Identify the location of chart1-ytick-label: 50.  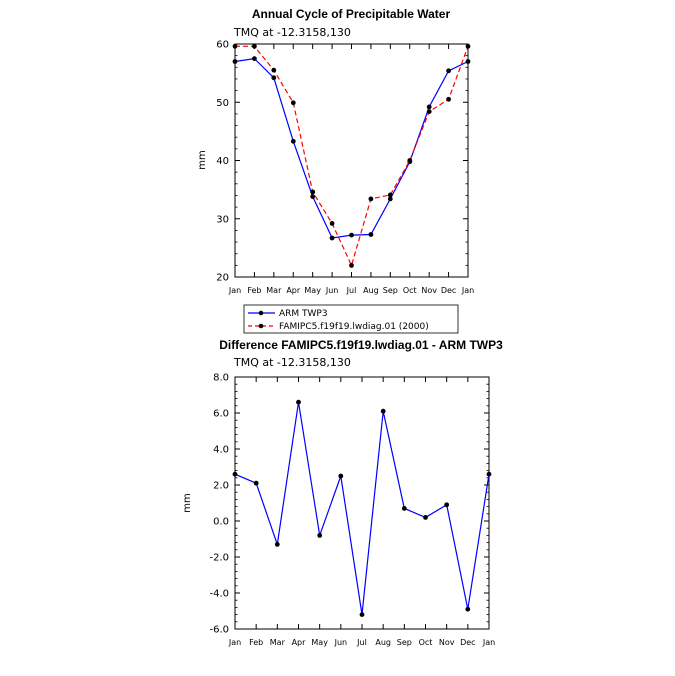
(222, 103).